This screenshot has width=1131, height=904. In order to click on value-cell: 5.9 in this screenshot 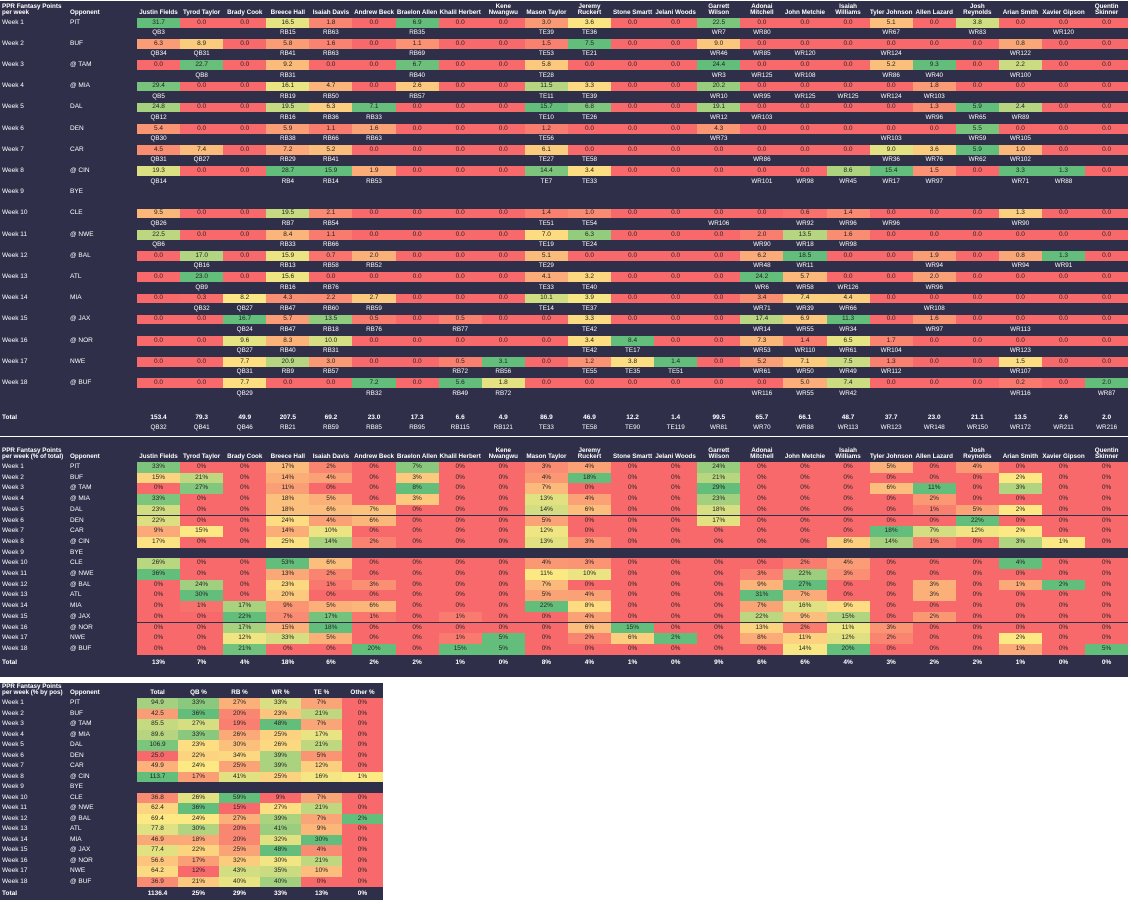, I will do `click(977, 150)`.